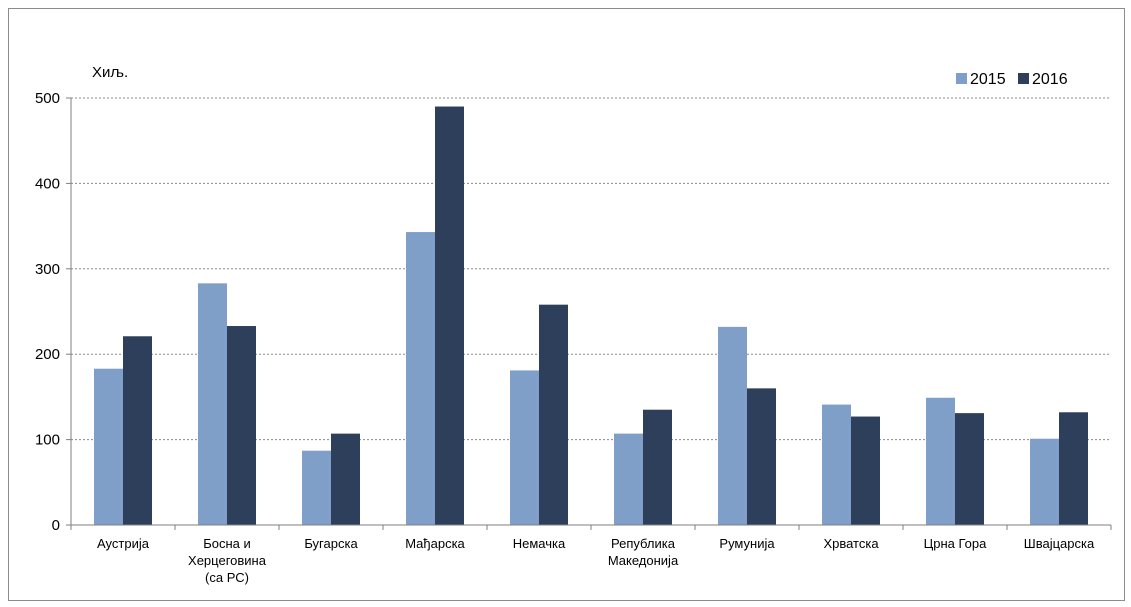 The image size is (1131, 607). What do you see at coordinates (747, 543) in the screenshot?
I see `x-tick-label: Румунија` at bounding box center [747, 543].